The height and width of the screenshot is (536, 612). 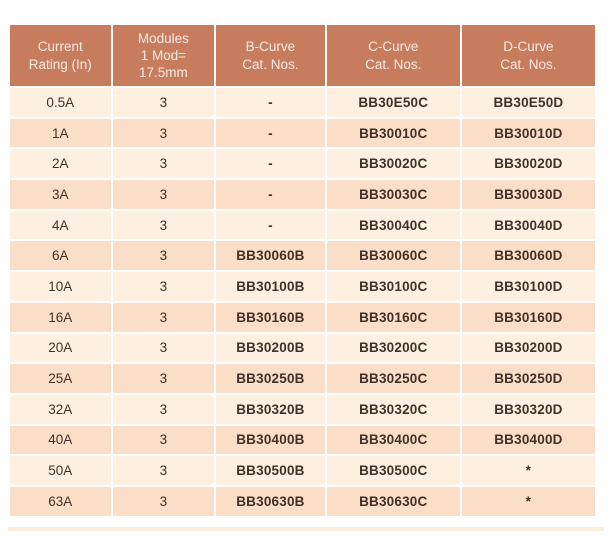 I want to click on header-modules: Modules 1 Mod= 17.5mm, so click(x=163, y=55).